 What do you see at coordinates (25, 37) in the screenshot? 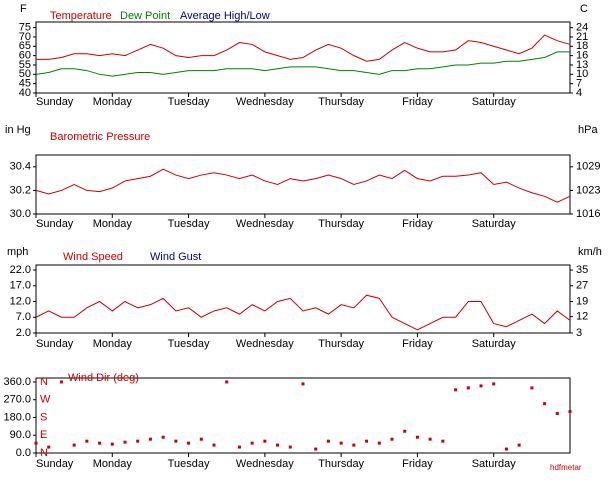
I see `y-tick-label: 70` at bounding box center [25, 37].